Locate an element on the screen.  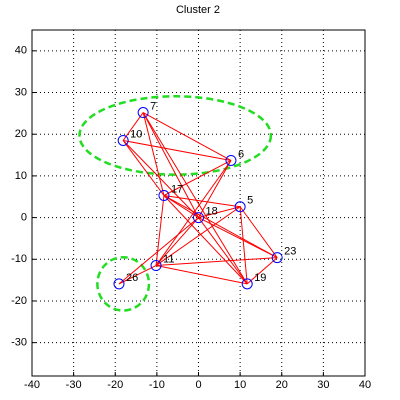
y-tick-label: -10 is located at coordinates (19, 259).